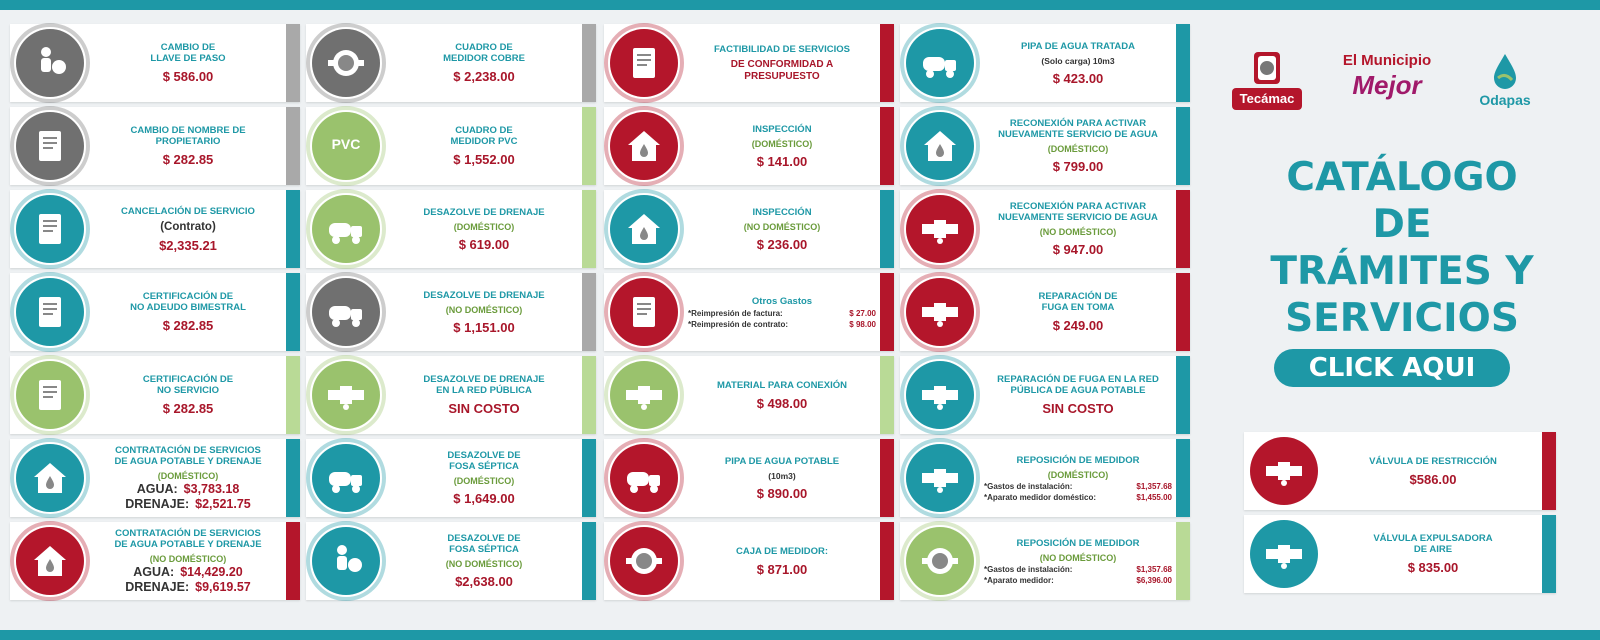 This screenshot has height=640, width=1600. Describe the element at coordinates (1154, 486) in the screenshot. I see `cost-value: $1,357.68` at that location.